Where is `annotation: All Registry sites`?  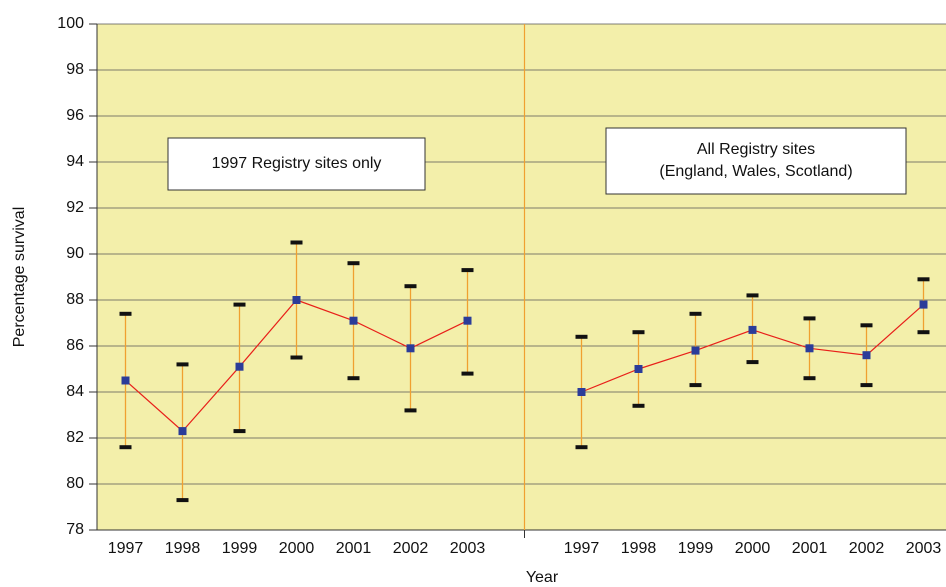 annotation: All Registry sites is located at coordinates (756, 149).